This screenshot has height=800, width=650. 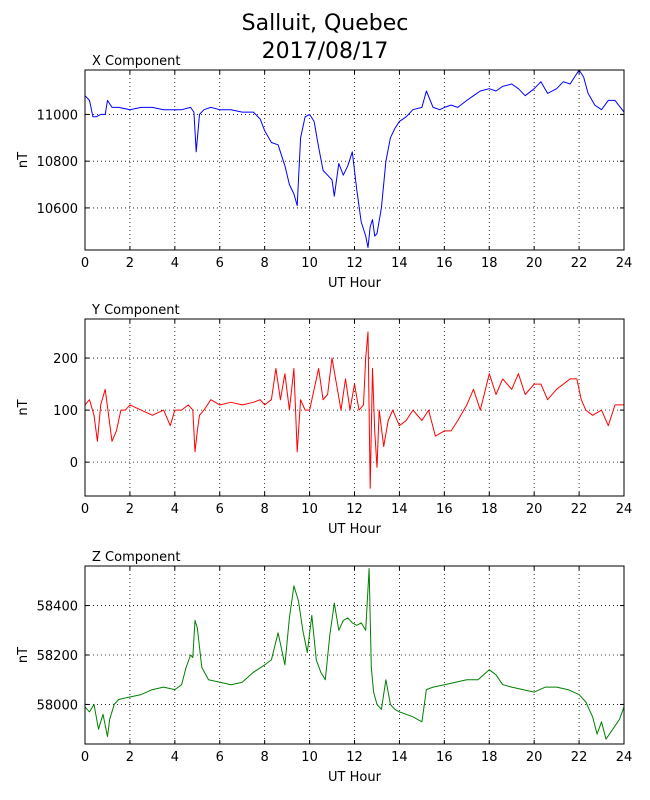 I want to click on z-x-tick-label: 0, so click(x=85, y=757).